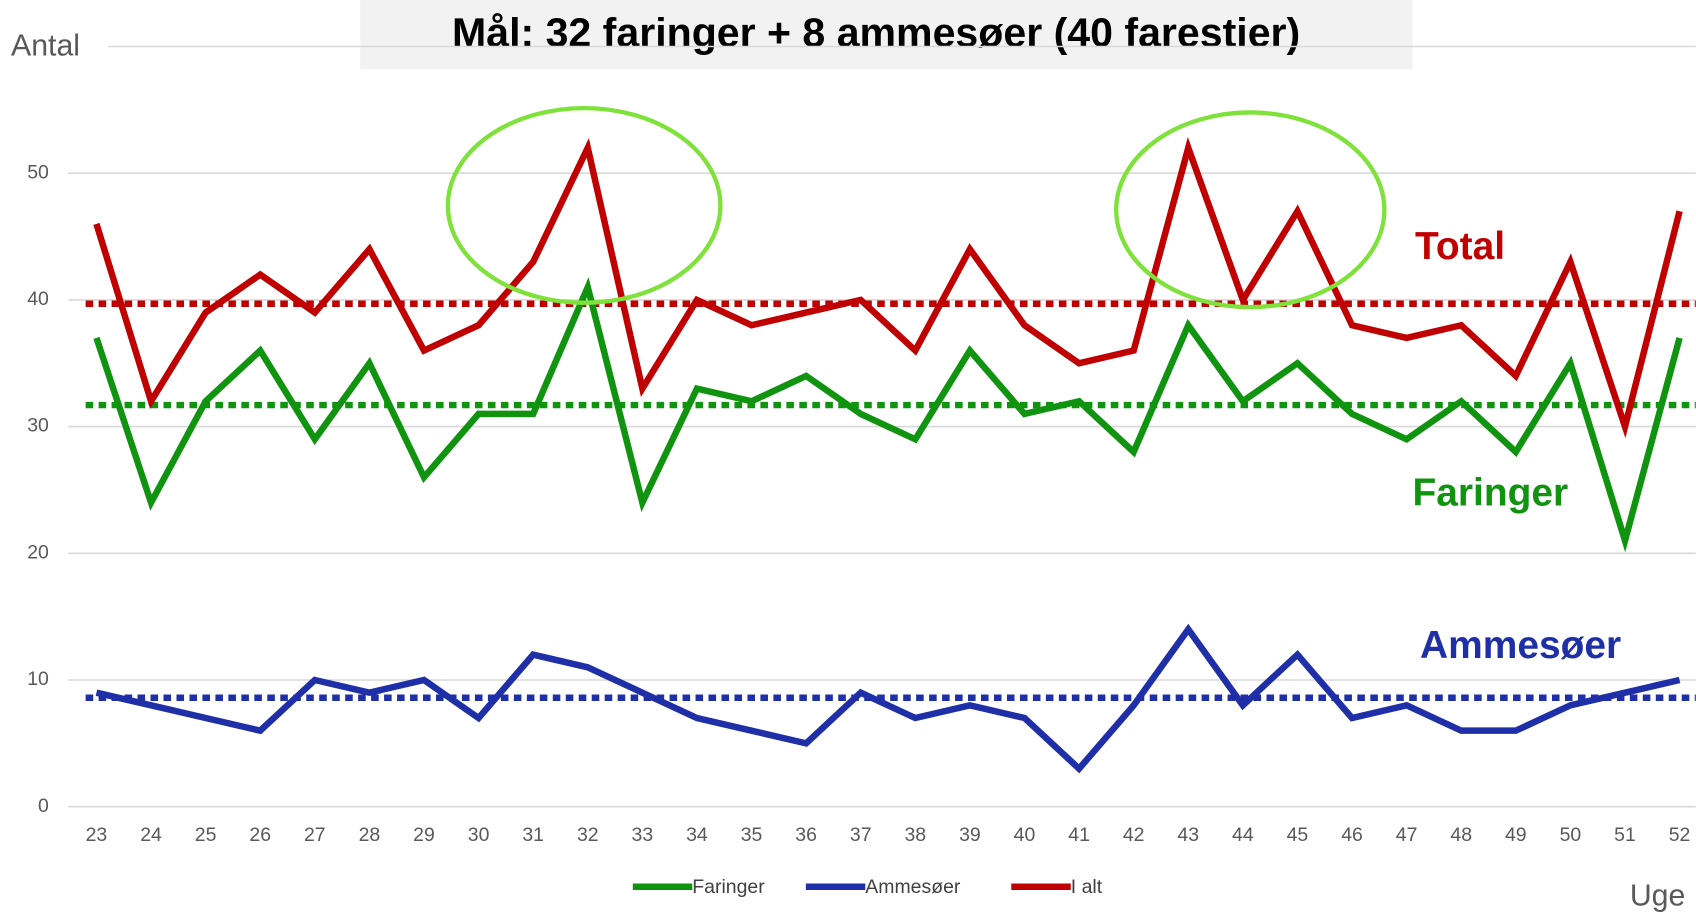  I want to click on legend-item: Ammesøer, so click(883, 887).